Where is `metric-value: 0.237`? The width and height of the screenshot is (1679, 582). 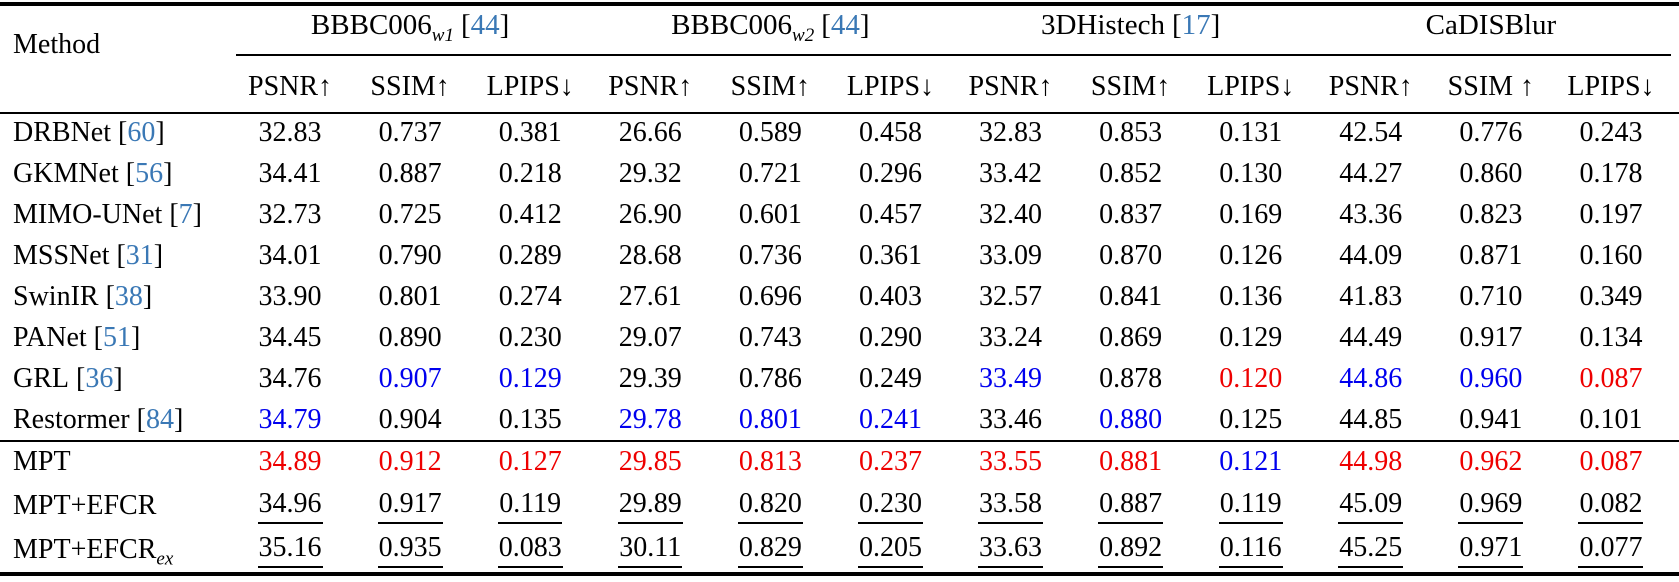
metric-value: 0.237 is located at coordinates (890, 462).